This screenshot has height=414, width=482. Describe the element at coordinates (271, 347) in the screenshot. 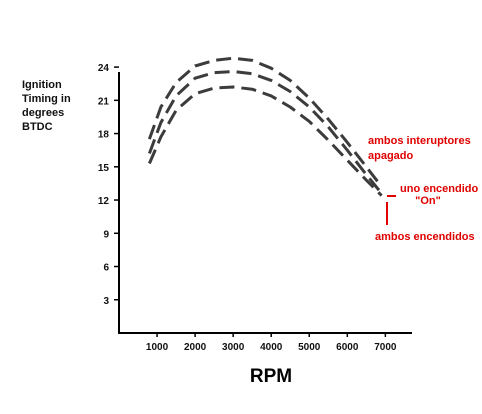

I see `x-tick-label: 4000` at that location.